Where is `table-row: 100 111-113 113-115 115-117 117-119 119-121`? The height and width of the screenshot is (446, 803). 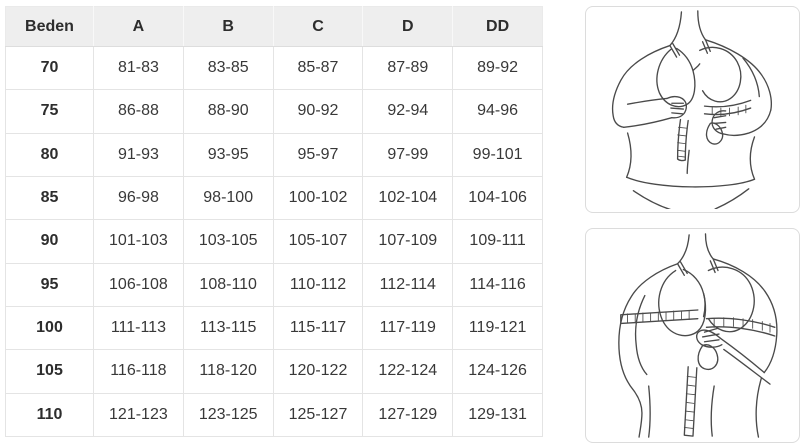 table-row: 100 111-113 113-115 115-117 117-119 119-121 is located at coordinates (274, 328).